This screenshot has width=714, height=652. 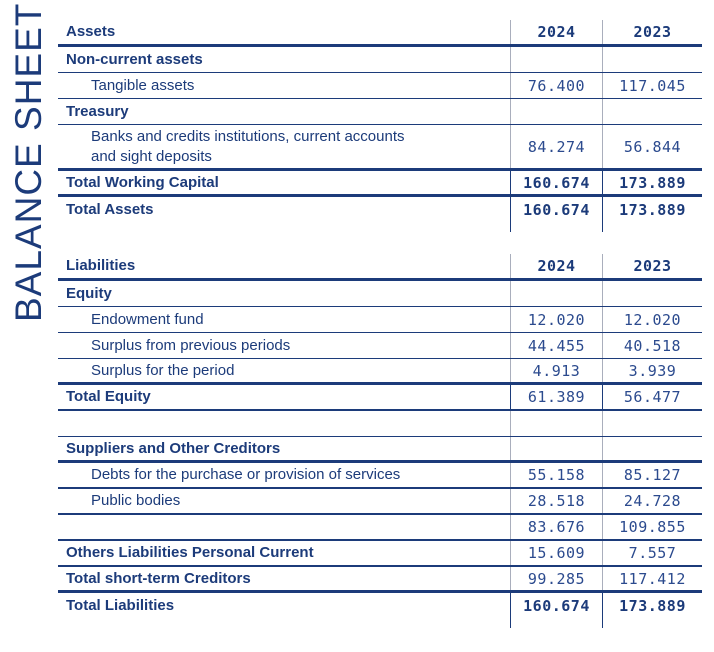 I want to click on row-label: Equity, so click(x=89, y=293).